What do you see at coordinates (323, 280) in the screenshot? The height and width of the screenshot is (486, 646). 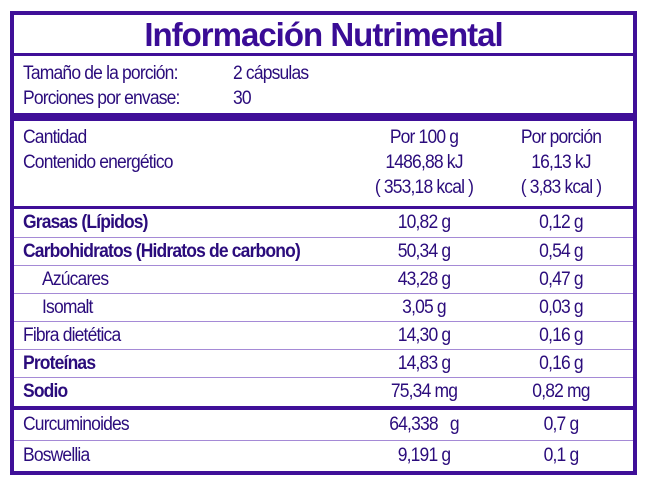 I see `table-row: Azúcares 43,28 g 0,47 g` at bounding box center [323, 280].